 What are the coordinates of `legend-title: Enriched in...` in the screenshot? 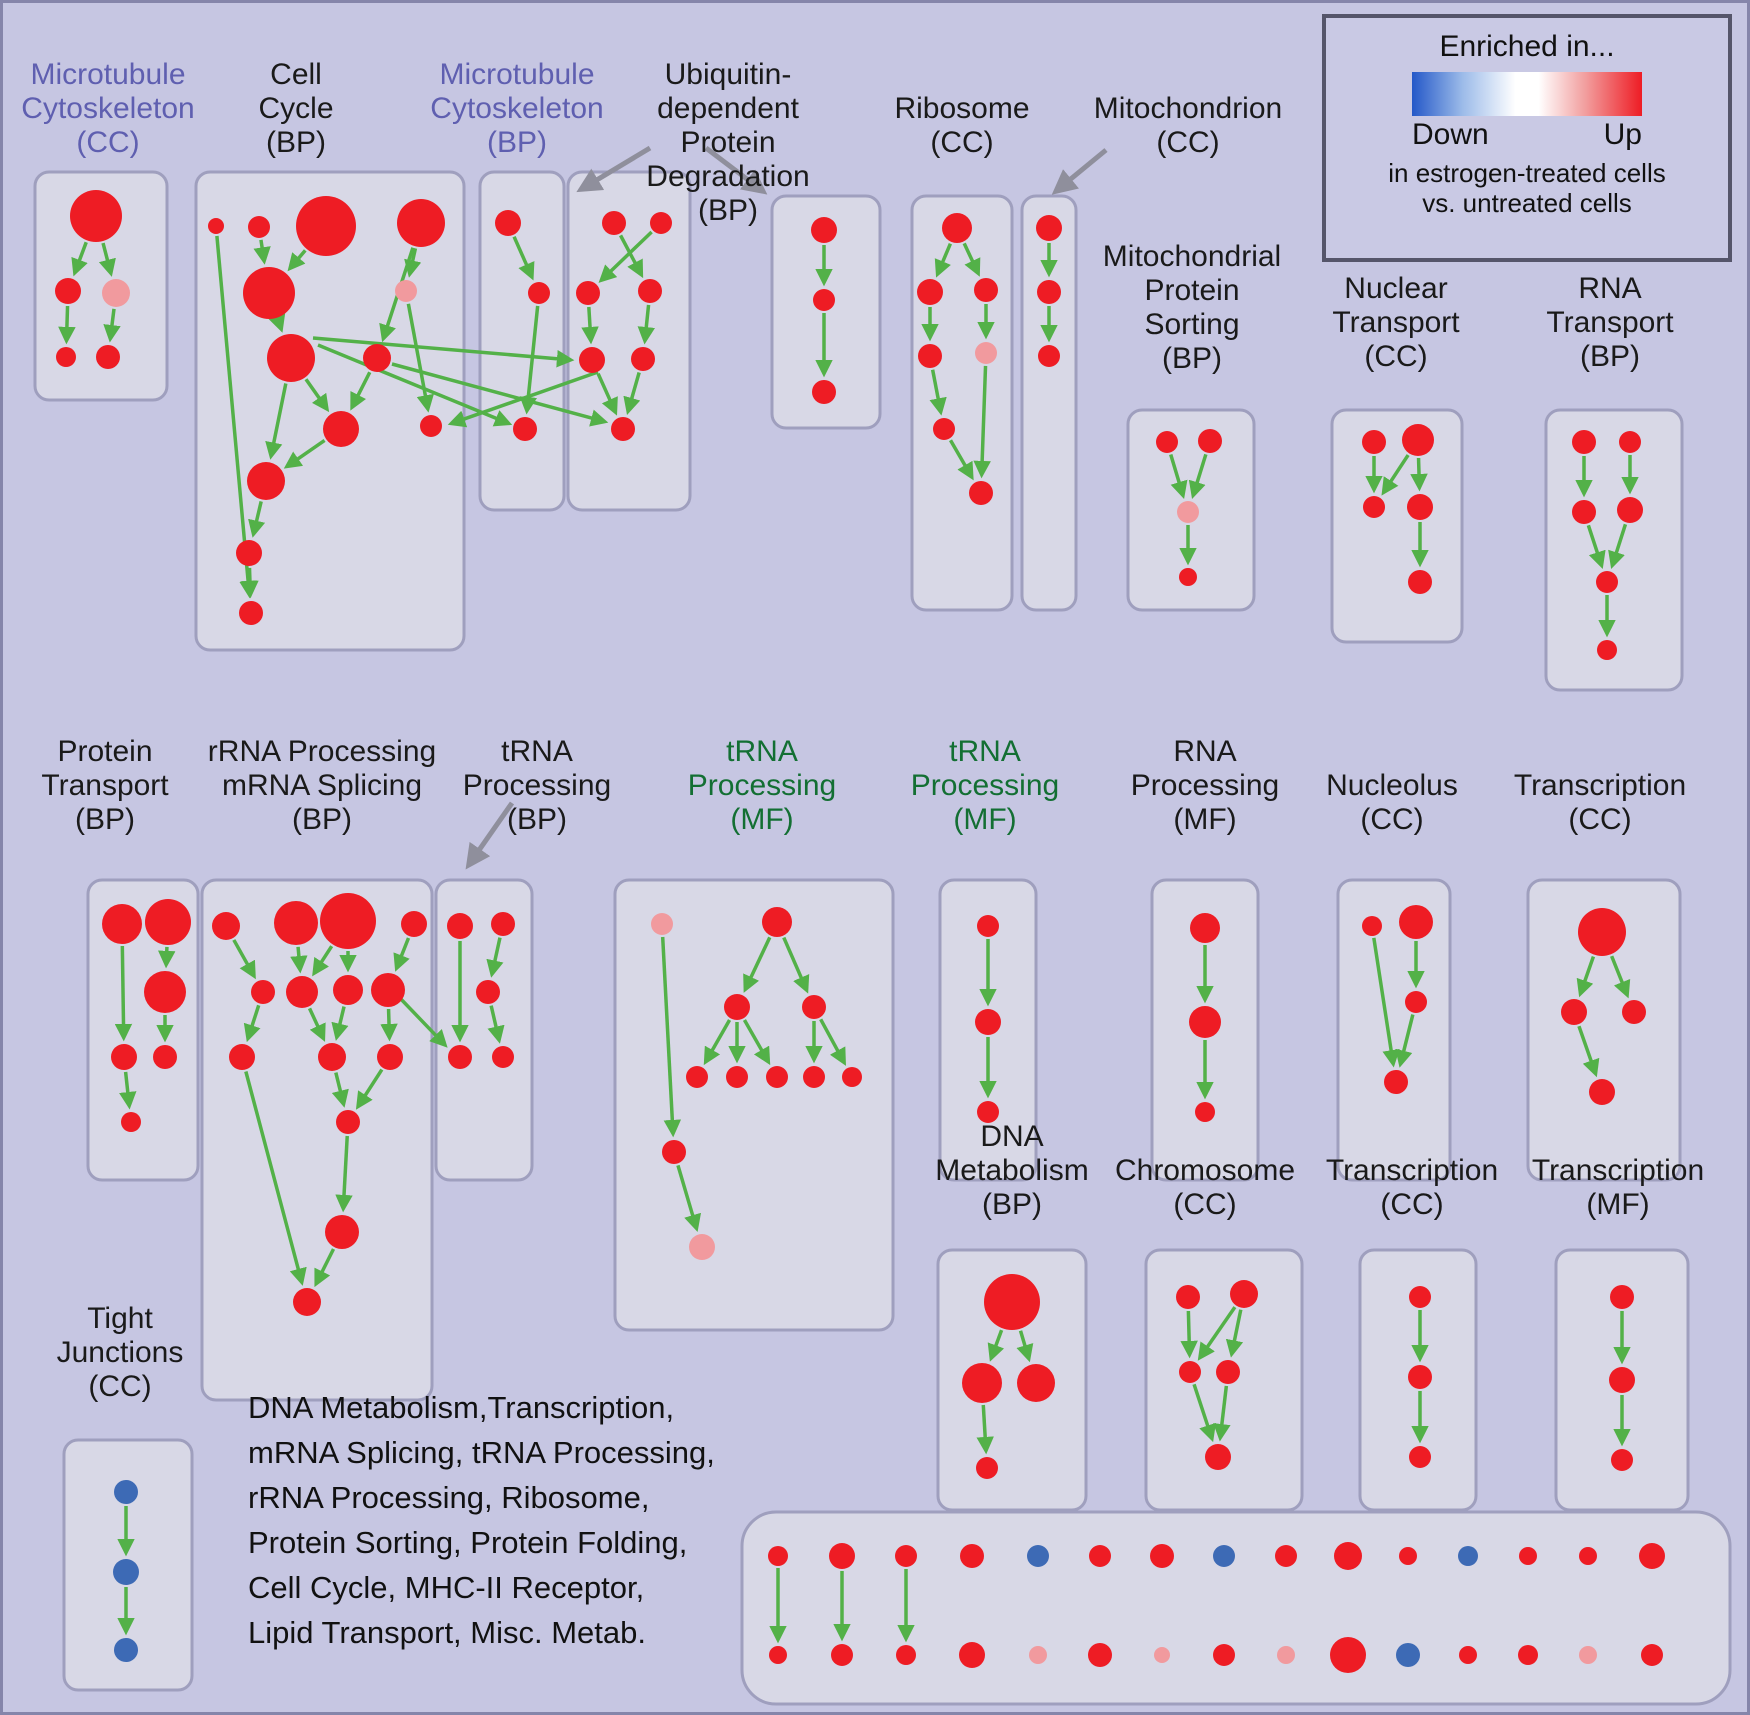 It's located at (1527, 46).